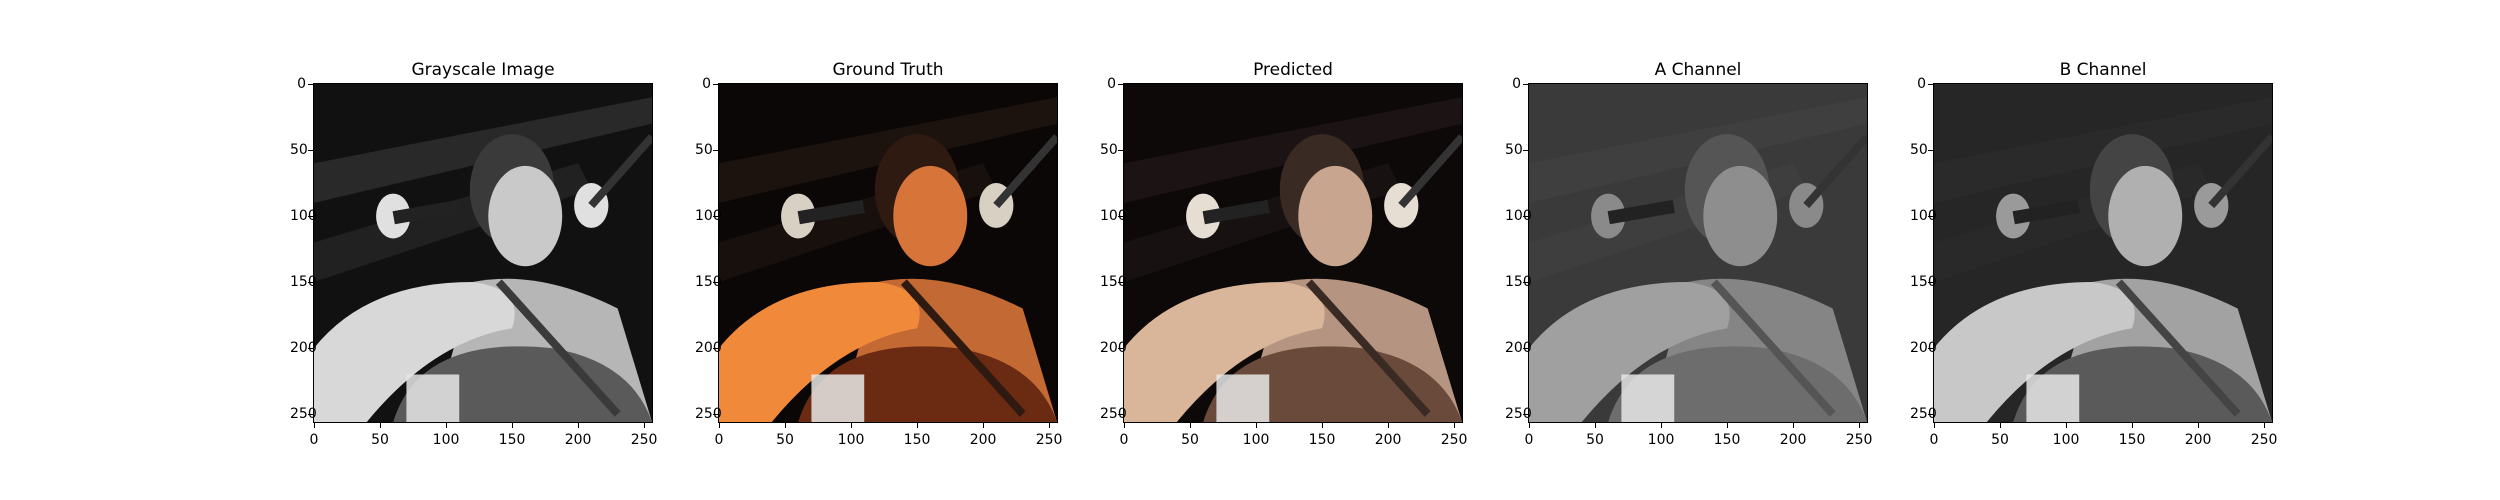 The height and width of the screenshot is (500, 2500). Describe the element at coordinates (888, 70) in the screenshot. I see `panel-title: Ground Truth` at that location.